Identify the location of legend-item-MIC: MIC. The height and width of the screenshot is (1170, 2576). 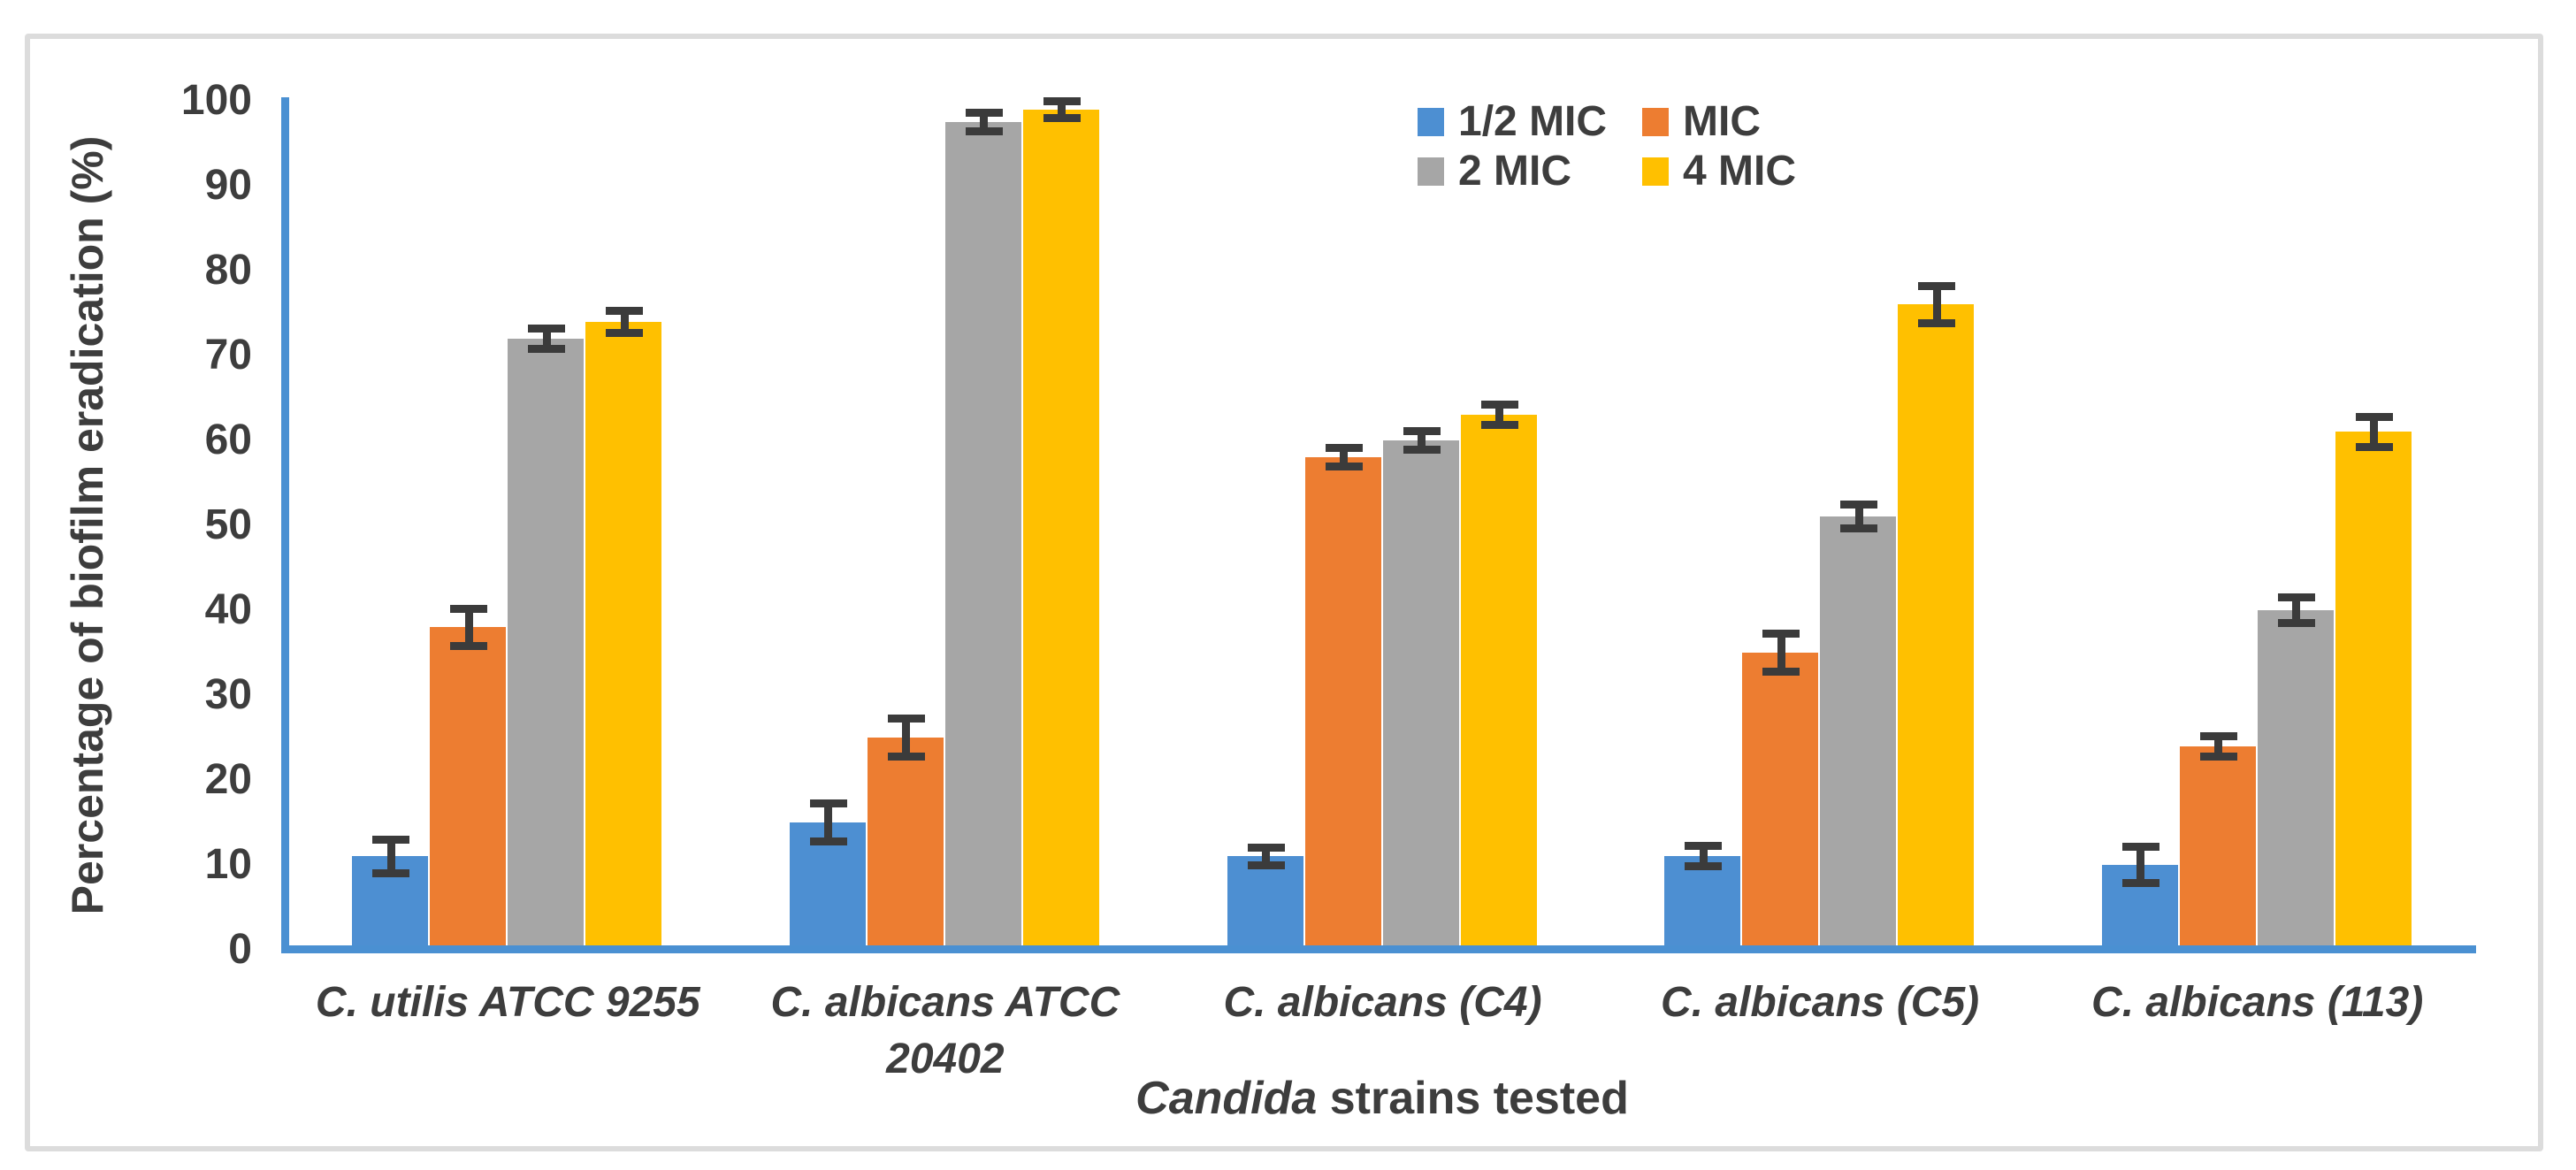
(1701, 121).